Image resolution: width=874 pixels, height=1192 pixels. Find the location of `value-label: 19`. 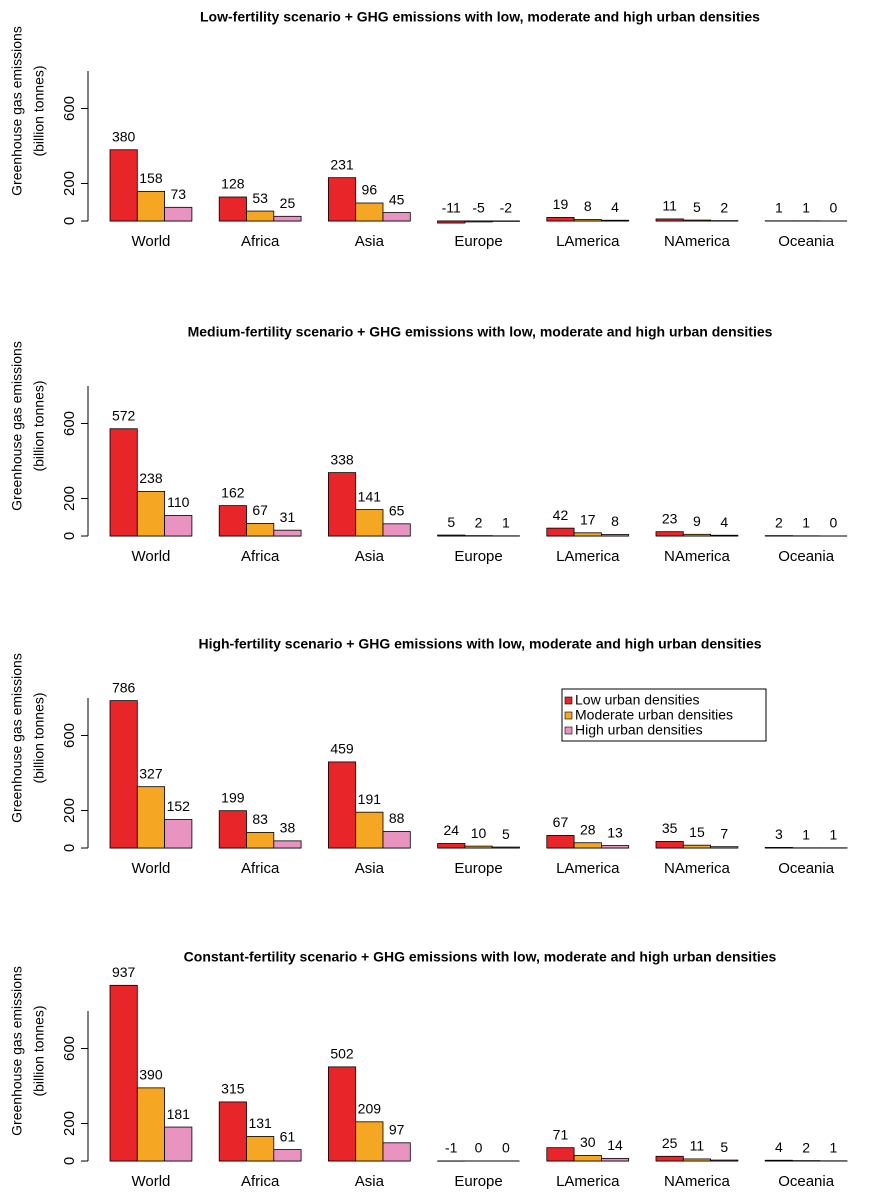

value-label: 19 is located at coordinates (561, 204).